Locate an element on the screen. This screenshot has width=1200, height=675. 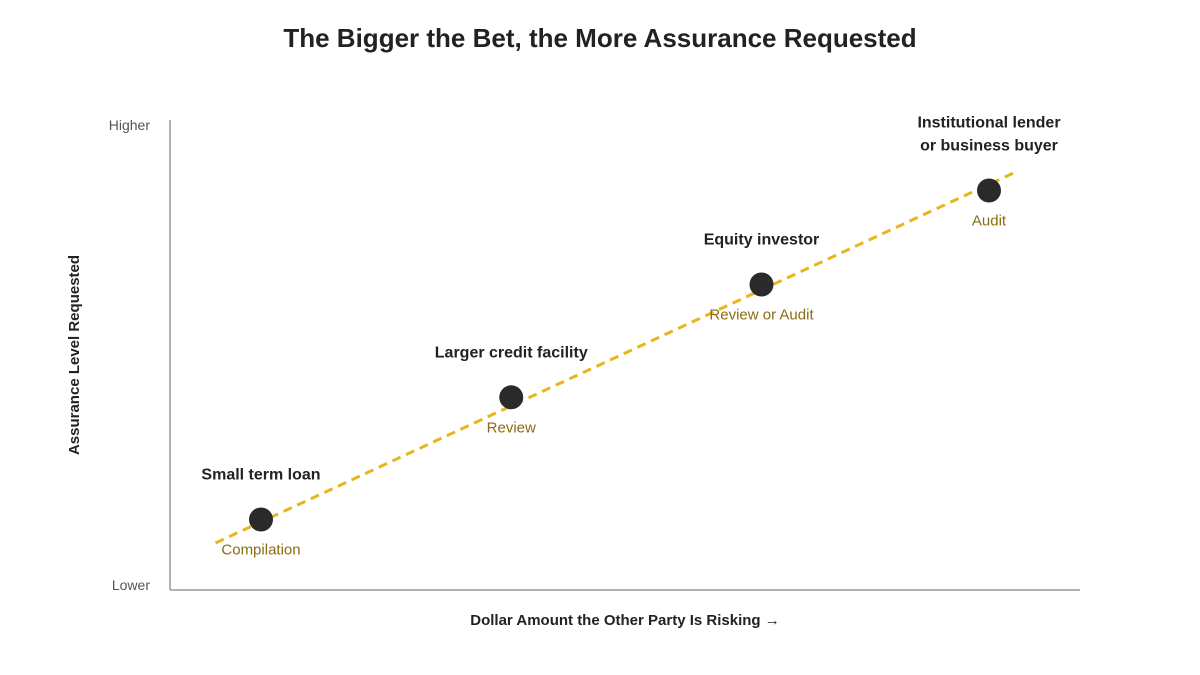
data-point-sublabel: Audit is located at coordinates (989, 221).